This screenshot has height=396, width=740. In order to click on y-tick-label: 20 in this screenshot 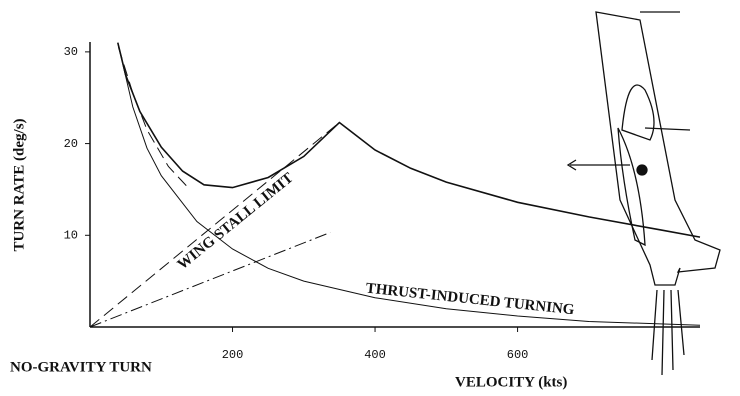, I will do `click(71, 144)`.